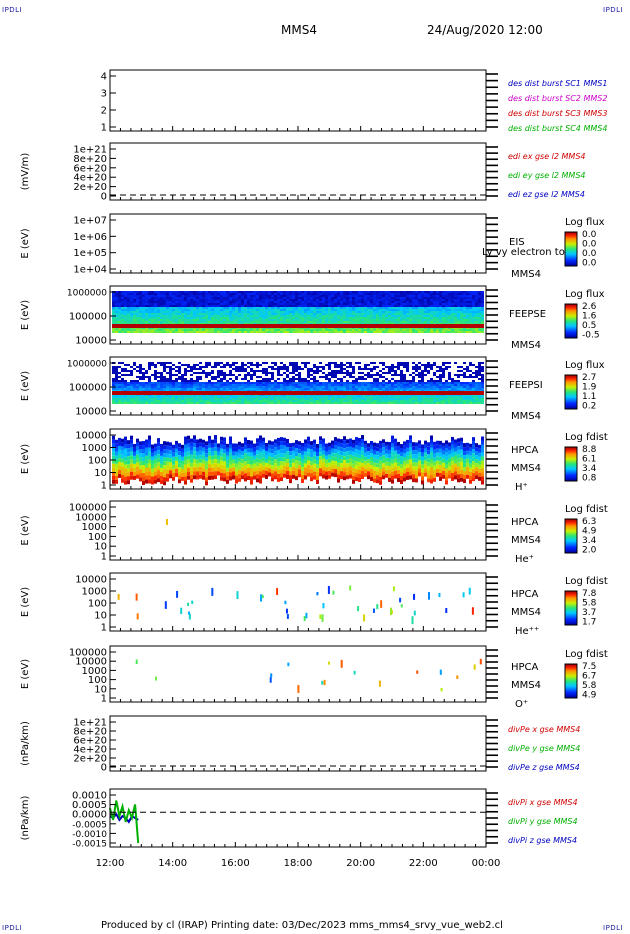  What do you see at coordinates (91, 341) in the screenshot?
I see `y-tick-label: 10000` at bounding box center [91, 341].